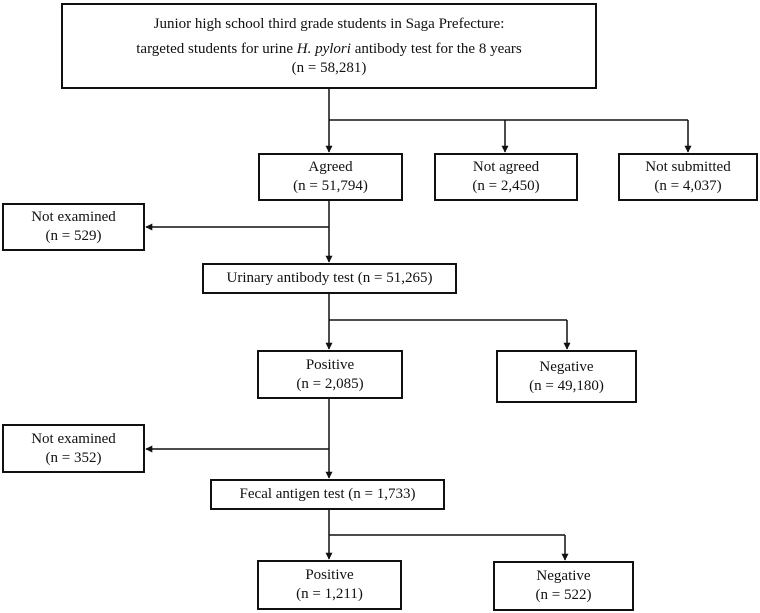 The image size is (760, 613). What do you see at coordinates (330, 364) in the screenshot?
I see `positive-1-label: Positive` at bounding box center [330, 364].